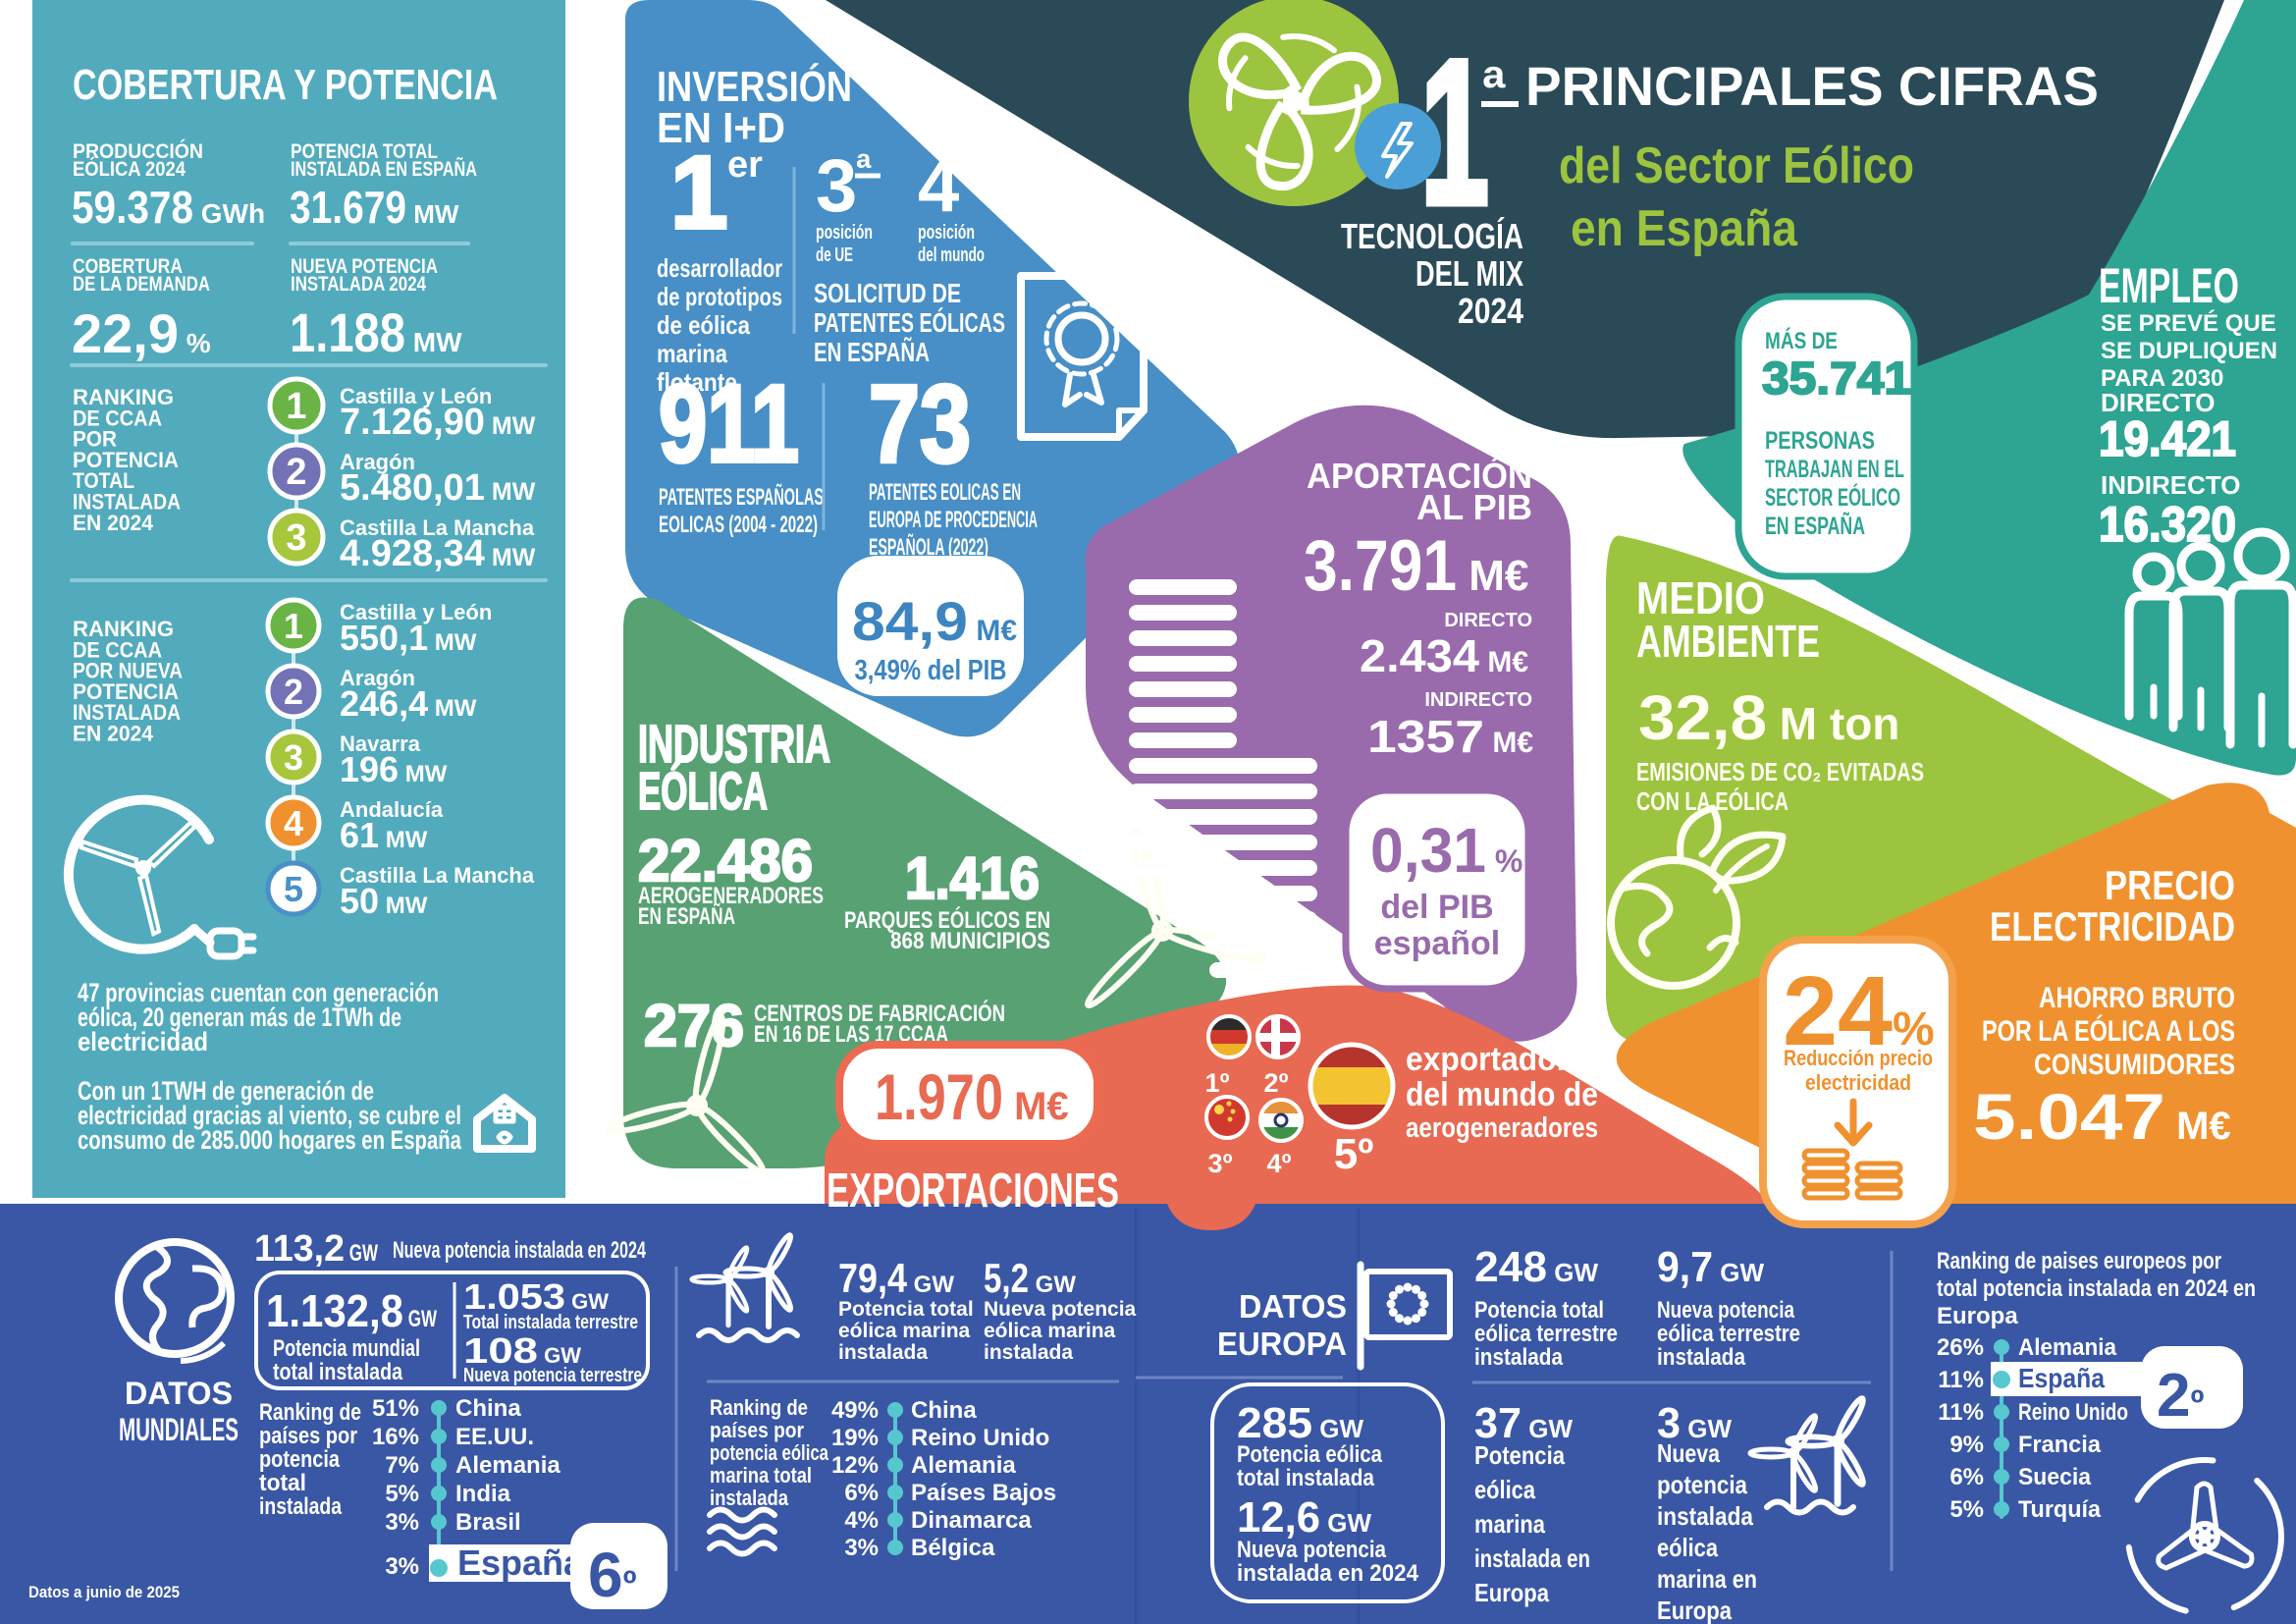 This screenshot has height=1624, width=2296. What do you see at coordinates (2167, 524) in the screenshot?
I see `svg-text: 16.320` at bounding box center [2167, 524].